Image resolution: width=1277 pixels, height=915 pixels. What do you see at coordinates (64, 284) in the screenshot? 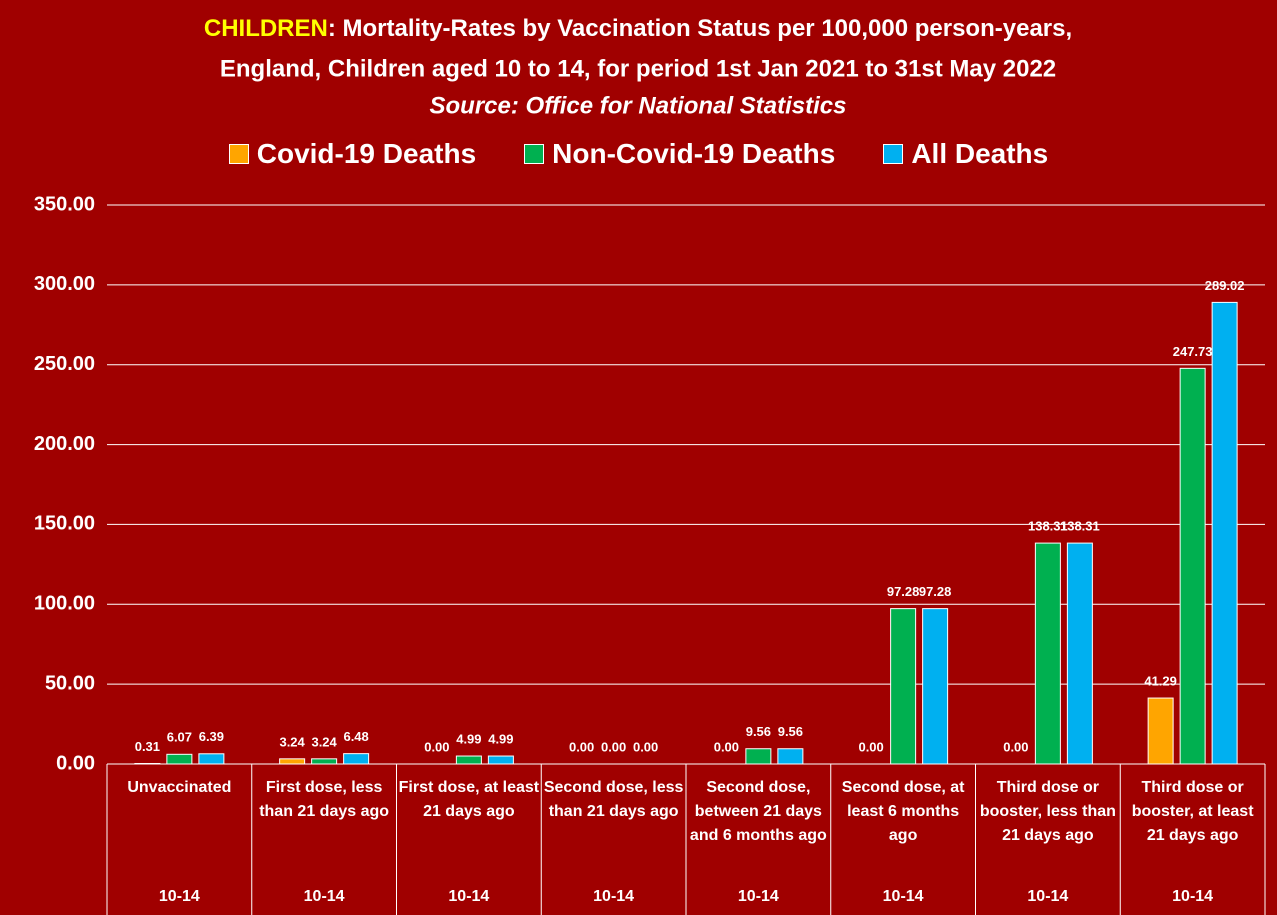
I see `y-tick-label: 300.00` at bounding box center [64, 284].